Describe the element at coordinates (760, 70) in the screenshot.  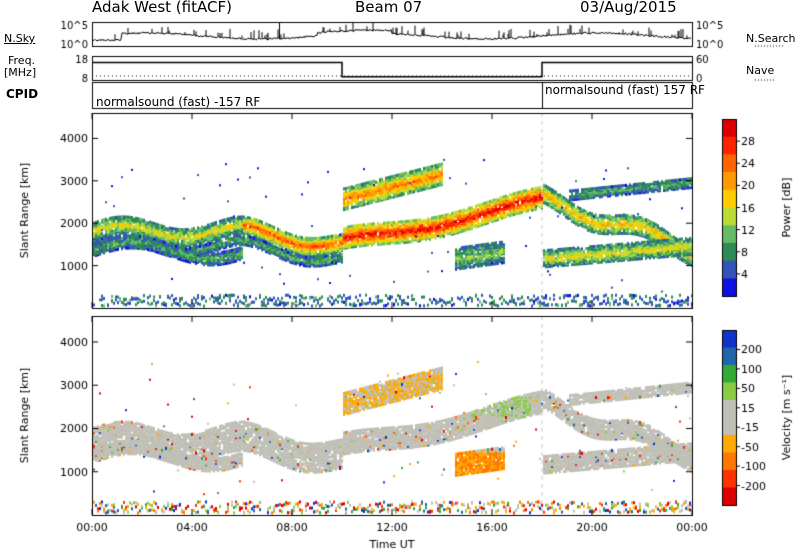
I see `nave-label: Nave` at that location.